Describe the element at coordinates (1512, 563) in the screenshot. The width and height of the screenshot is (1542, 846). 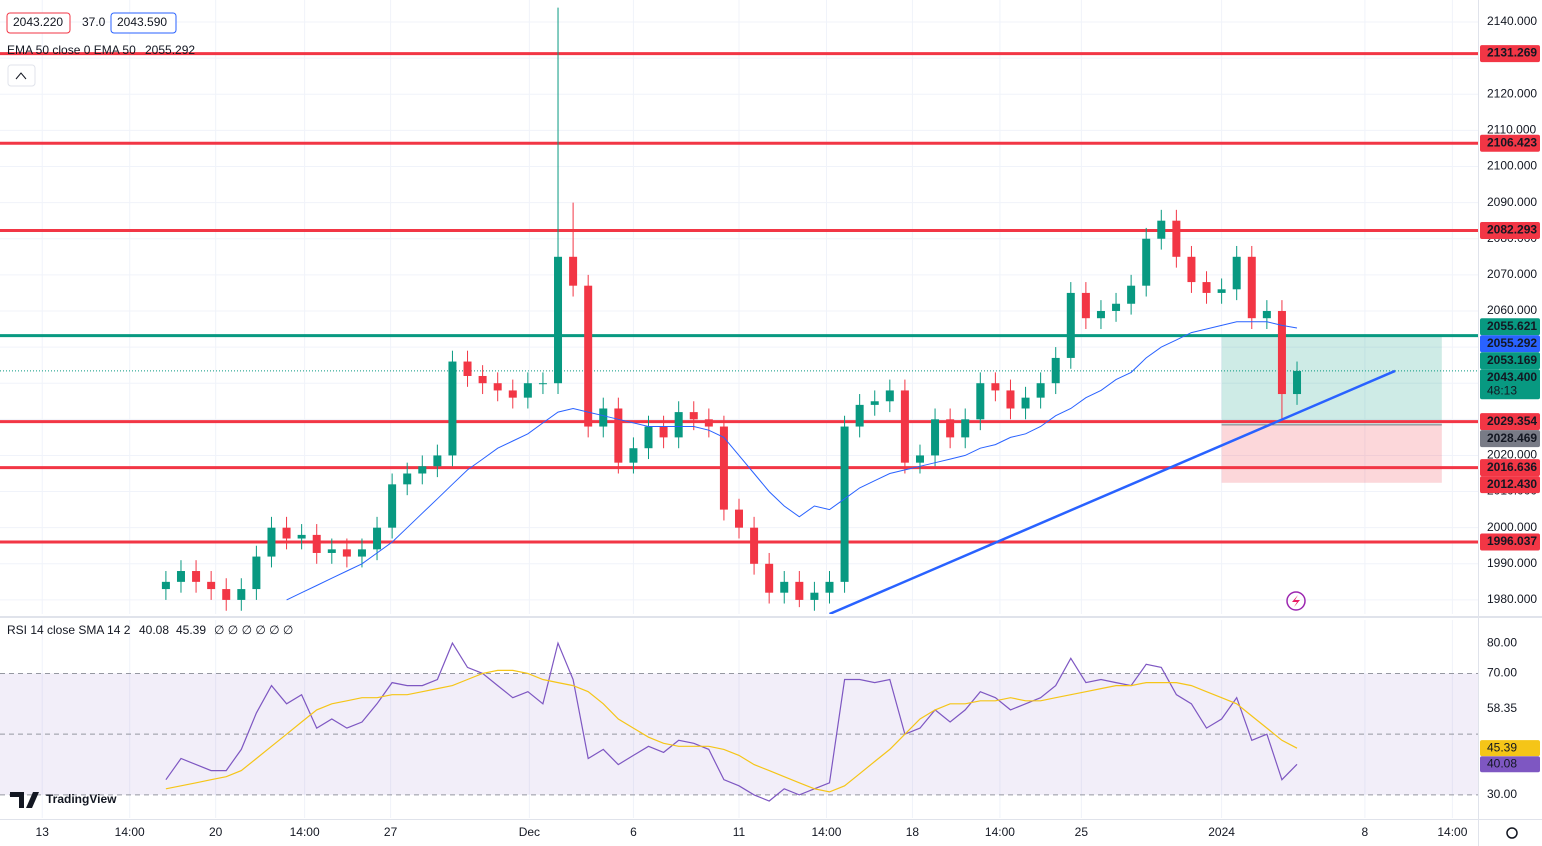
I see `y-tick-label: 1990.000` at that location.